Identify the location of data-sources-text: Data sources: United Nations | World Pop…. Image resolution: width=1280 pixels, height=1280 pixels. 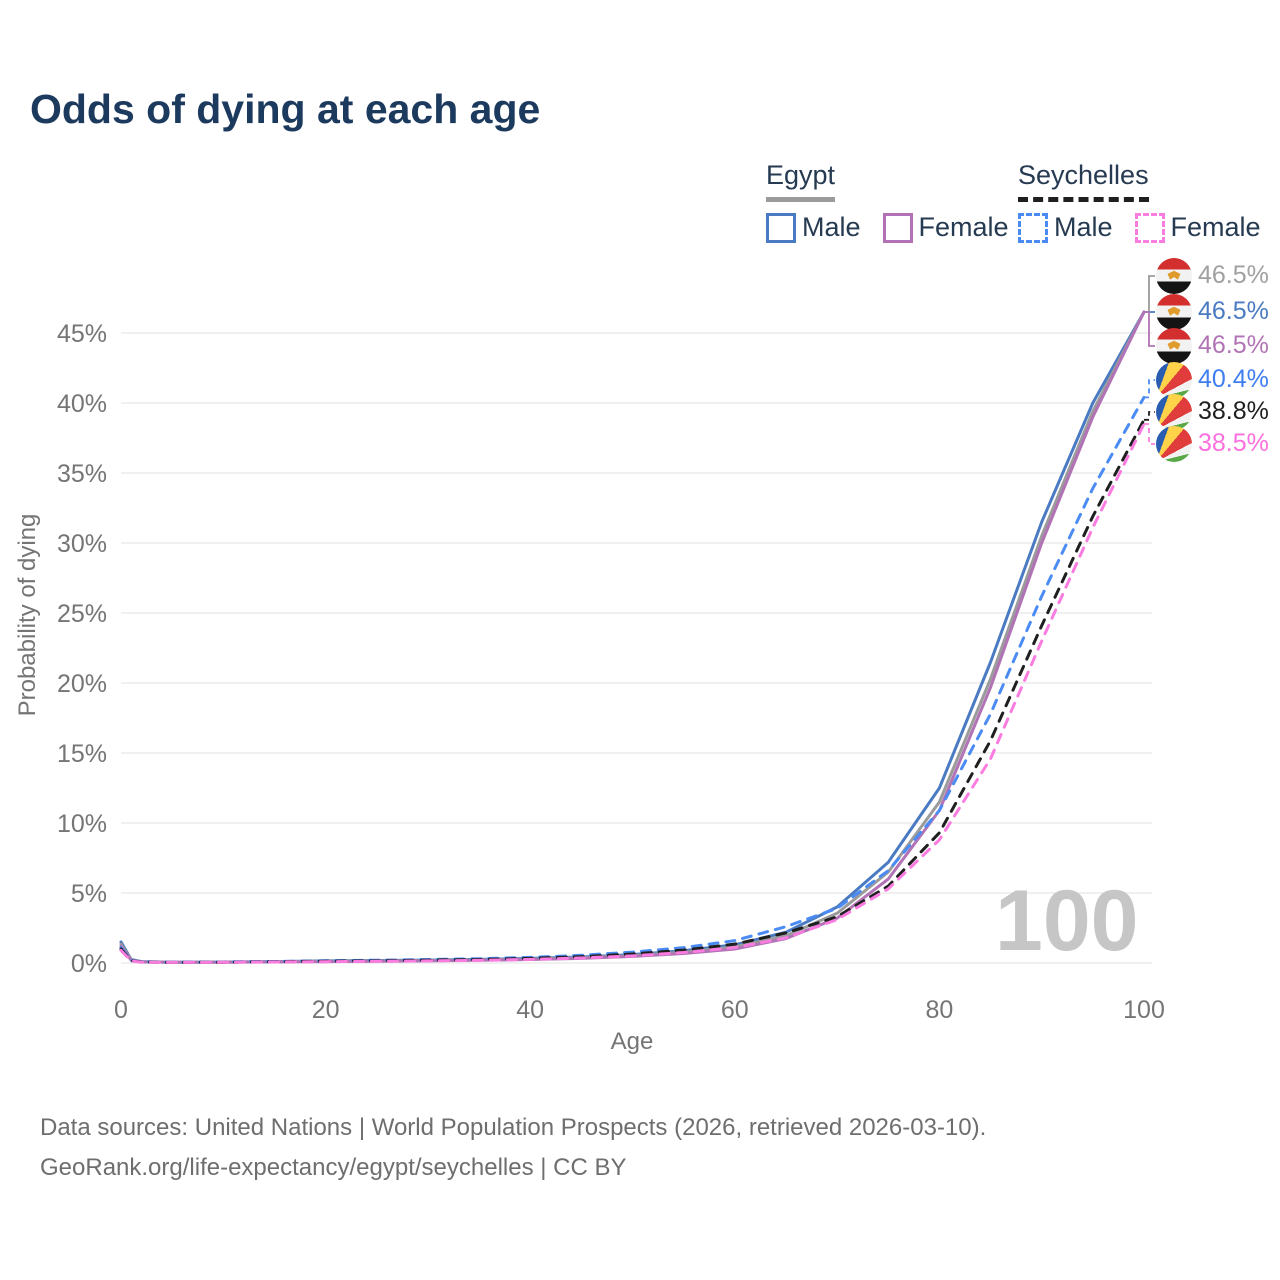
(513, 1127).